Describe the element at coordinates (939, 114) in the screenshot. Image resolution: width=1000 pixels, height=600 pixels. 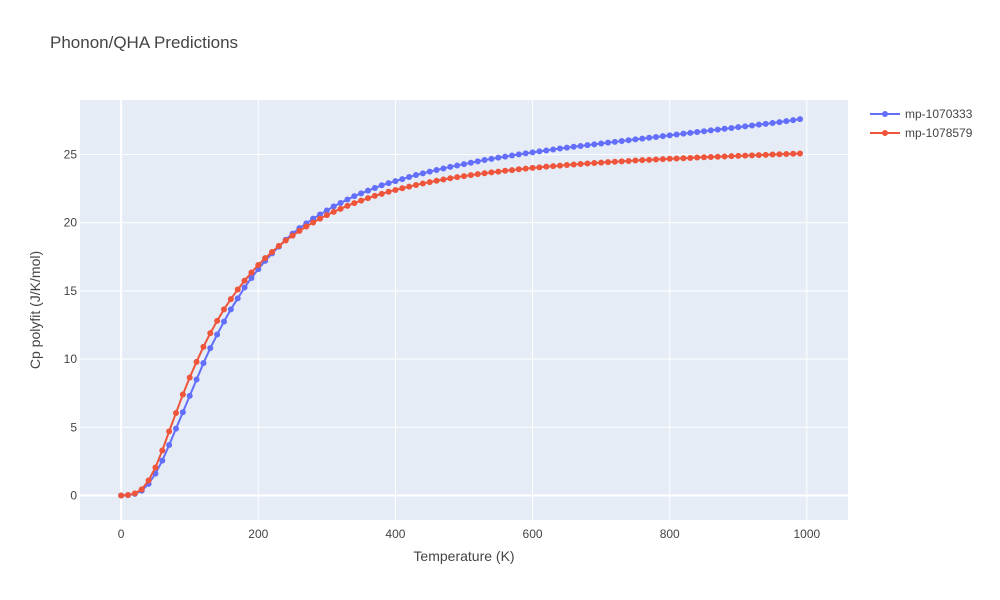
I see `legend-label: mp-1070333` at that location.